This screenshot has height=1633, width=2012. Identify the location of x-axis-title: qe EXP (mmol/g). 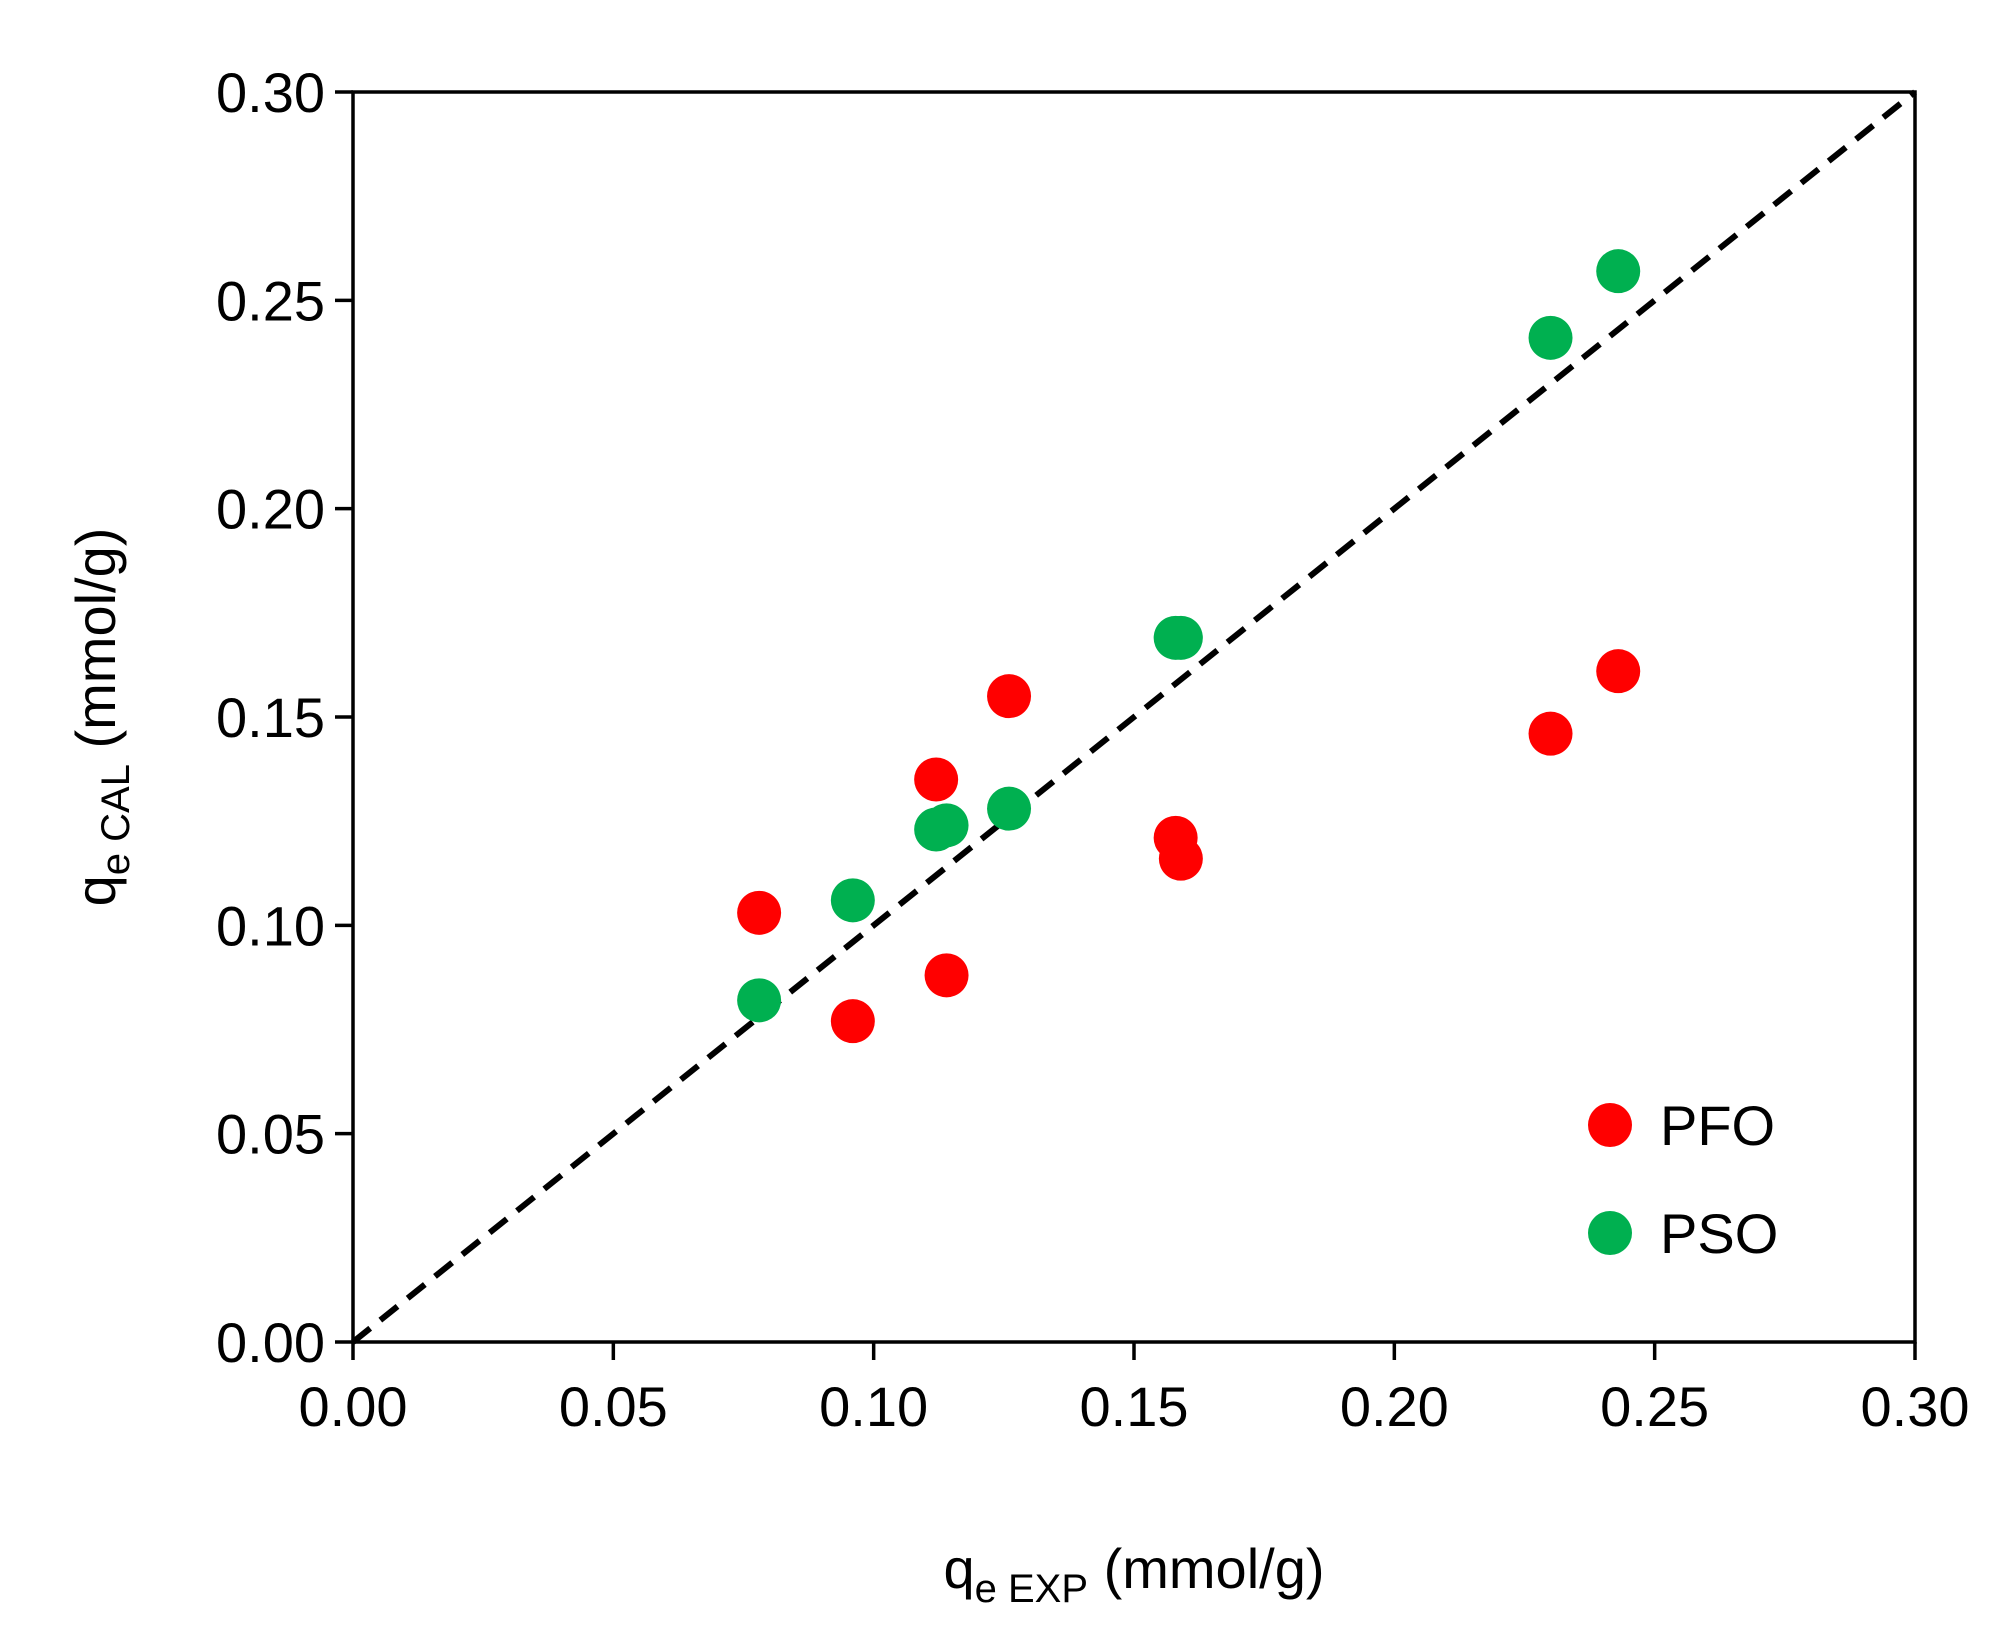
(1133, 1574).